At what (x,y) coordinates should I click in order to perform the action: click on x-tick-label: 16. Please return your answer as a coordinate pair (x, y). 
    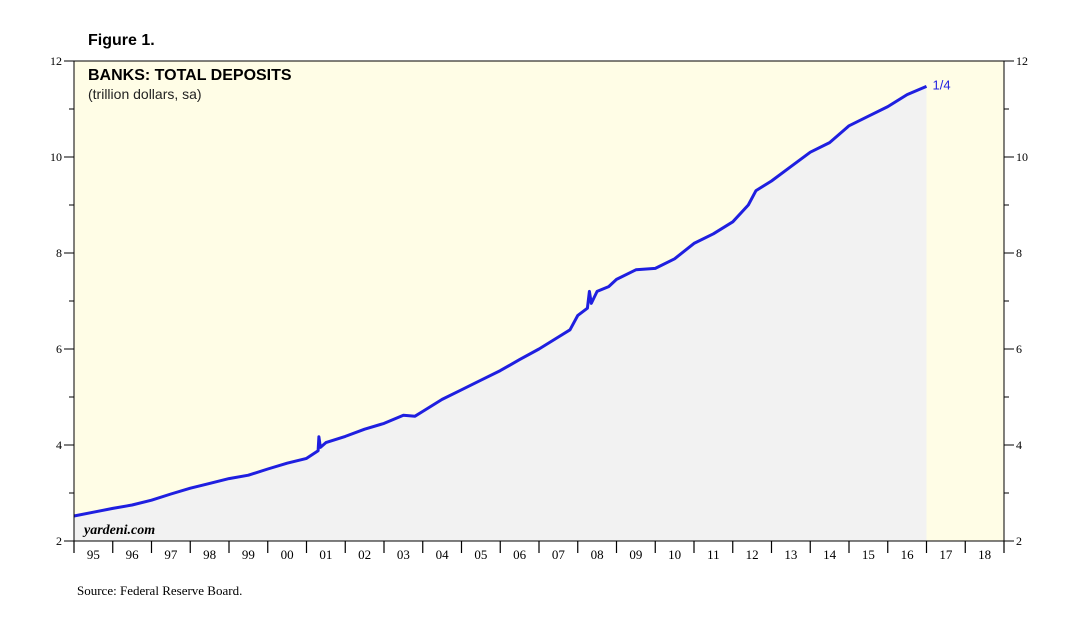
    Looking at the image, I should click on (908, 554).